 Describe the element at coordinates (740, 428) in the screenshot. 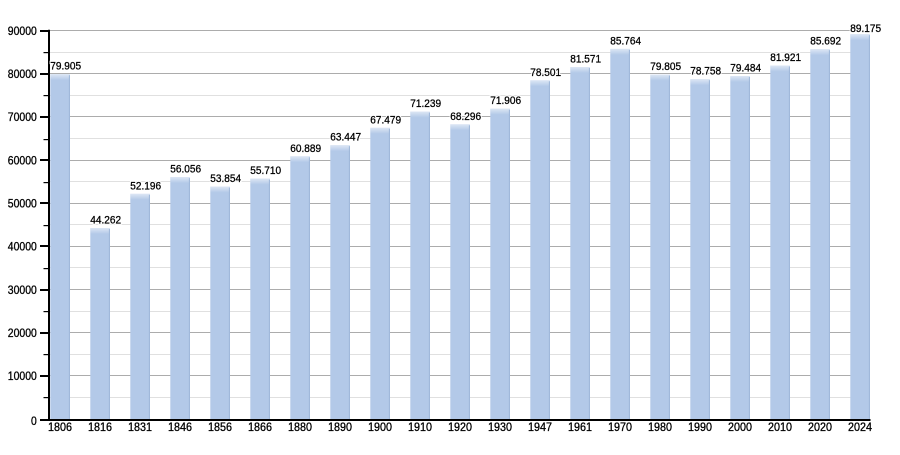

I see `svg-text: 2000` at that location.